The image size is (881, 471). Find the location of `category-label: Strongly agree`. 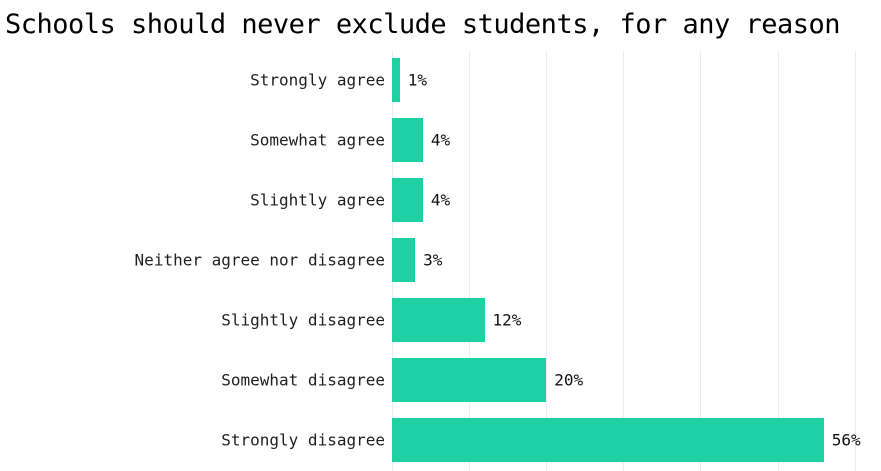

category-label: Strongly agree is located at coordinates (317, 80).